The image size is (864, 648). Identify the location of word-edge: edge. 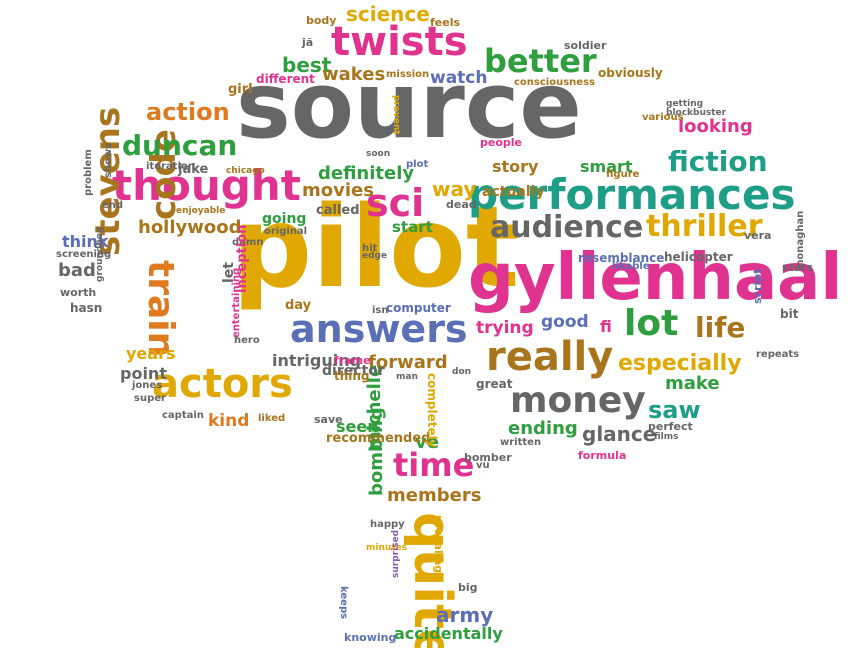
(375, 256).